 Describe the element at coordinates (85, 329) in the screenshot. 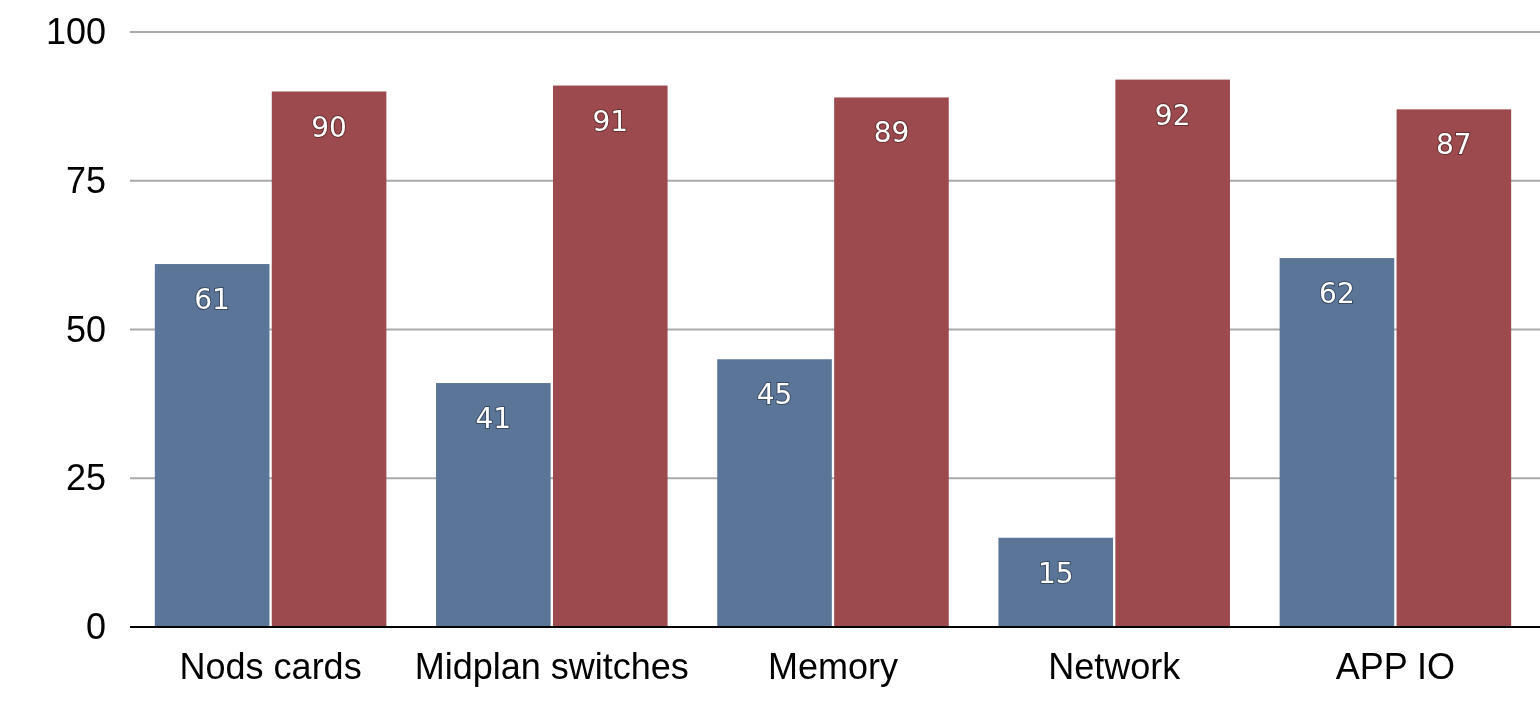

I see `y-tick-label: 50` at that location.